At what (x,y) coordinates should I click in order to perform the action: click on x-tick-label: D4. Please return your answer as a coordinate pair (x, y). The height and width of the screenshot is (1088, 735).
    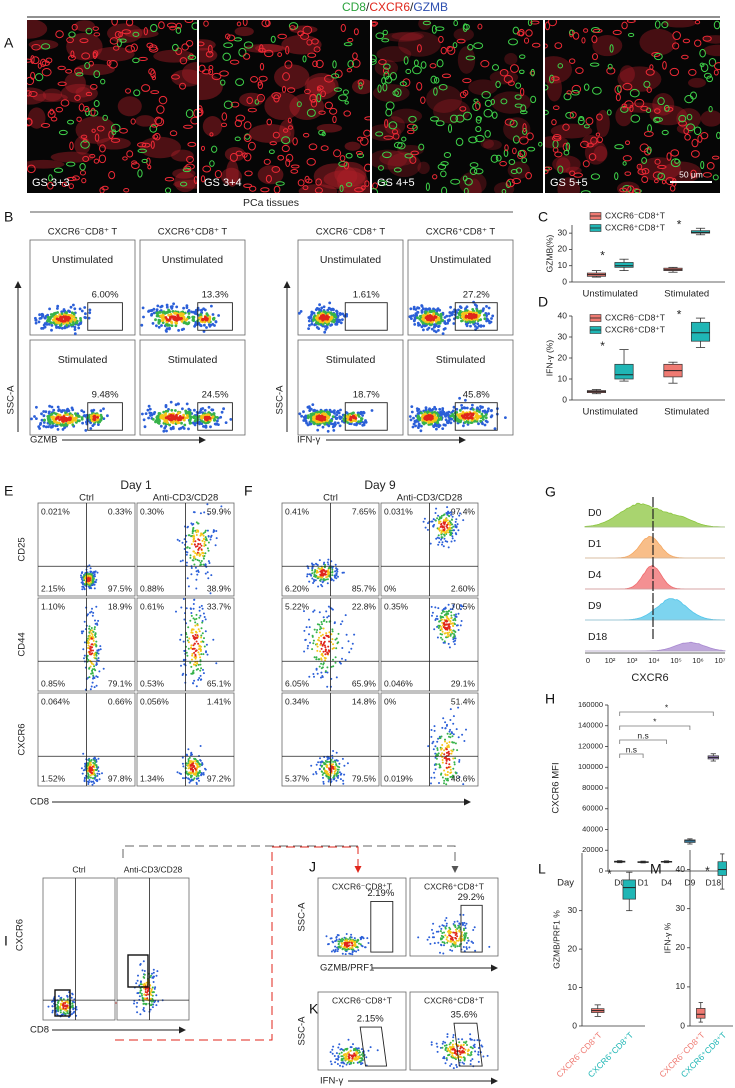
    Looking at the image, I should click on (666, 882).